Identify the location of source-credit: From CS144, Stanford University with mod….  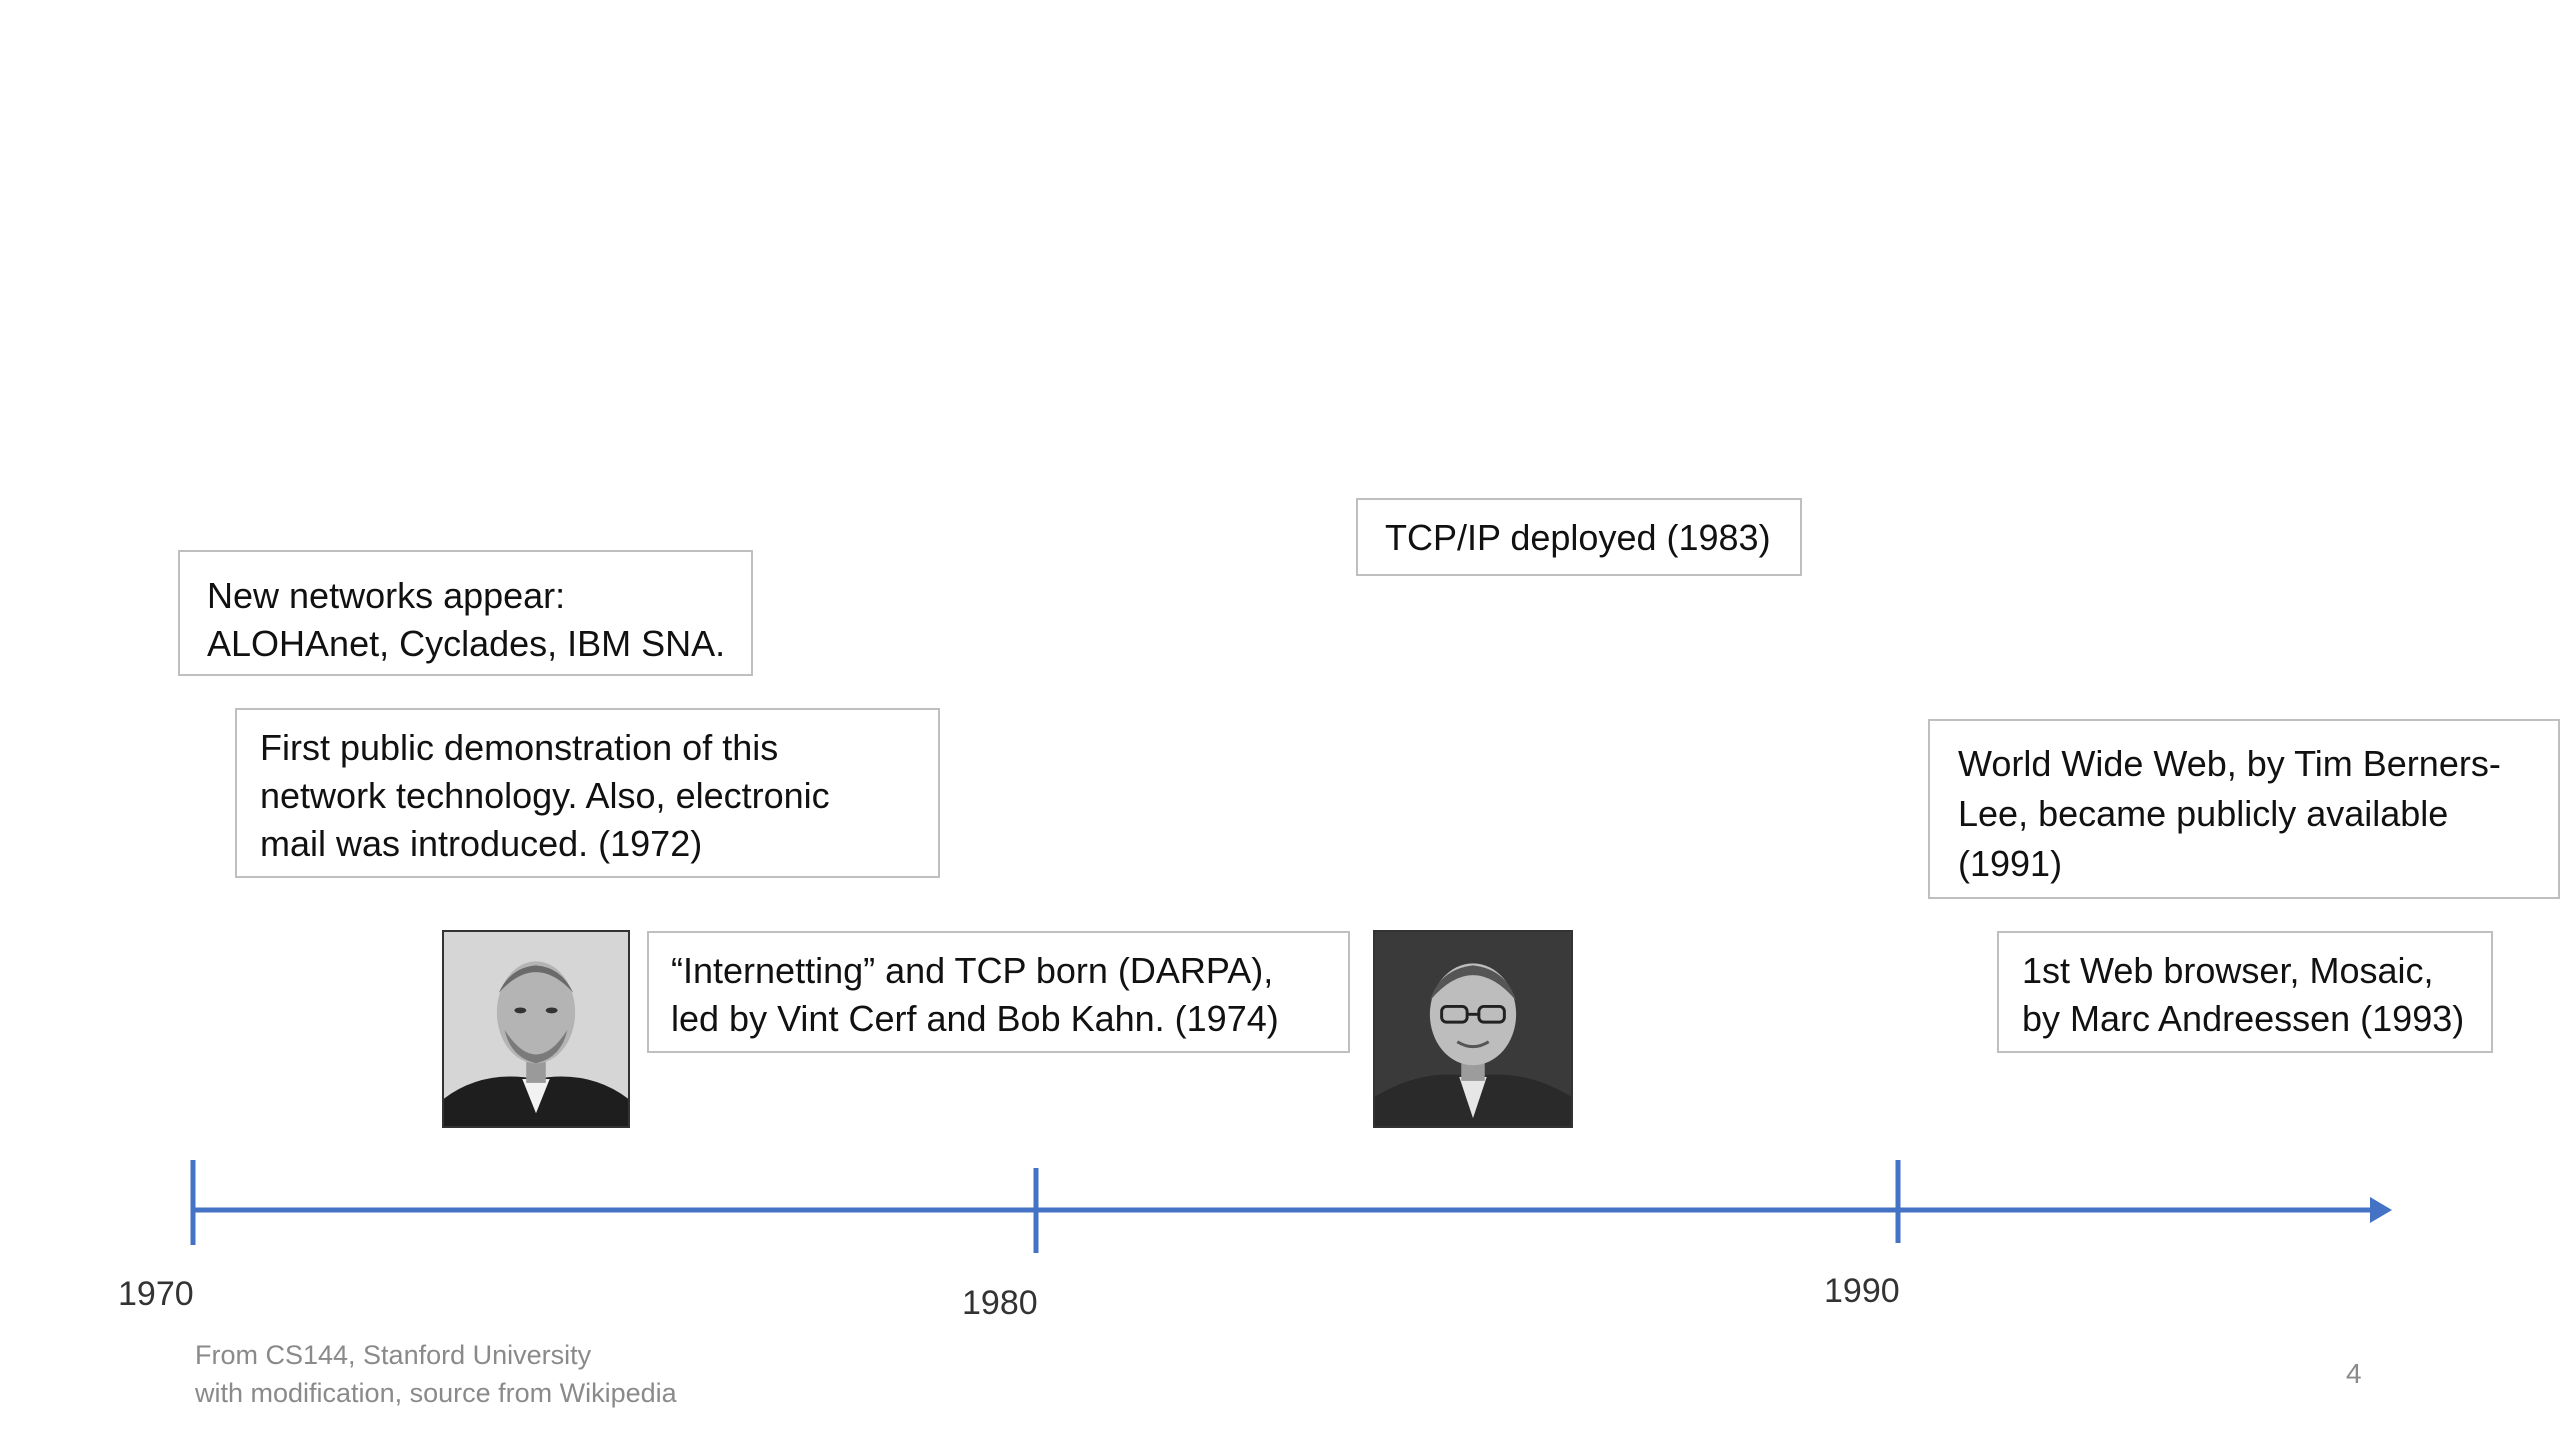
(436, 1374).